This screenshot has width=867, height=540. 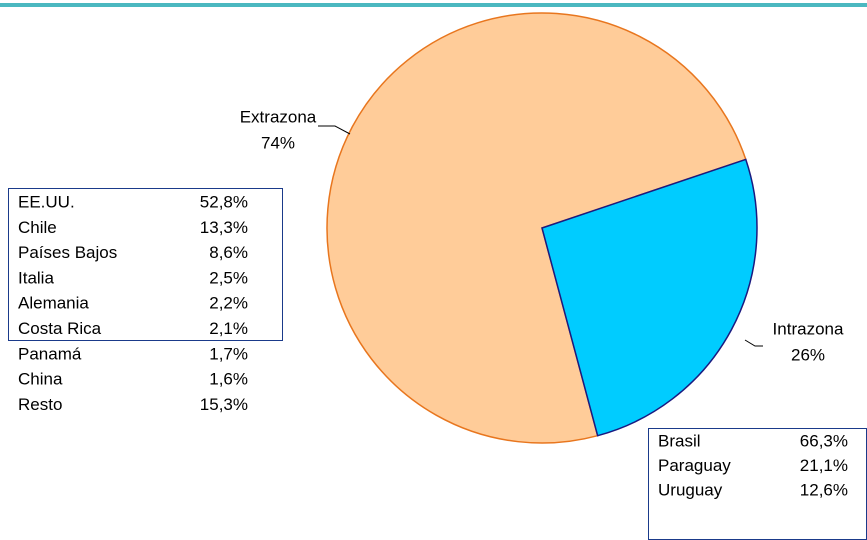 What do you see at coordinates (37, 227) in the screenshot?
I see `table-name: Chile` at bounding box center [37, 227].